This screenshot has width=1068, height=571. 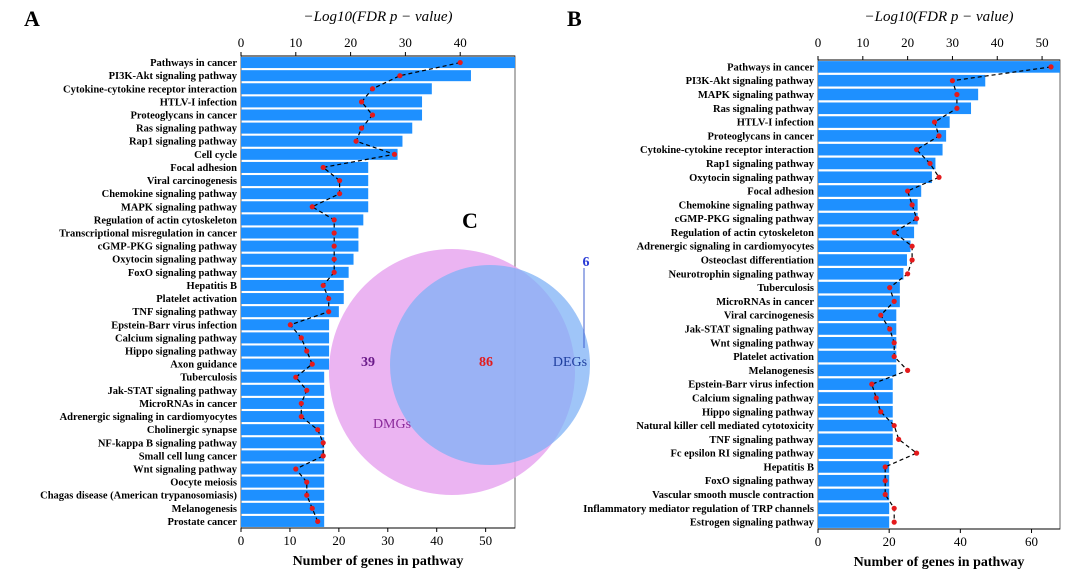 What do you see at coordinates (1042, 42) in the screenshot?
I see `top-tick-label: 50` at bounding box center [1042, 42].